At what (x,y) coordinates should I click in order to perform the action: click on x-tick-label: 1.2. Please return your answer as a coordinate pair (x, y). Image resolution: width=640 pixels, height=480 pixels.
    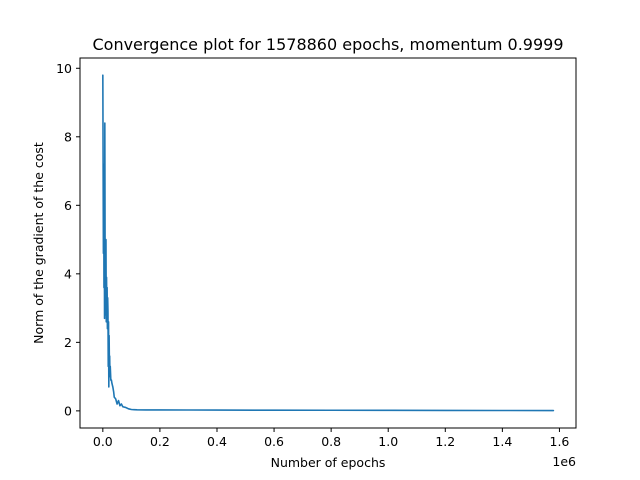
    Looking at the image, I should click on (445, 441).